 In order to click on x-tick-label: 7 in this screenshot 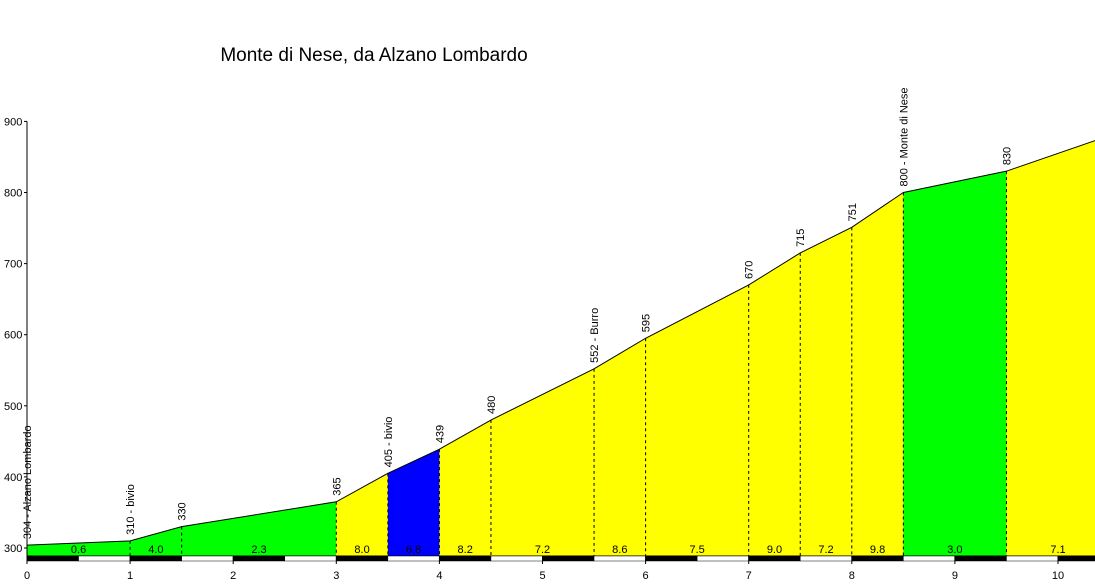, I will do `click(749, 576)`.